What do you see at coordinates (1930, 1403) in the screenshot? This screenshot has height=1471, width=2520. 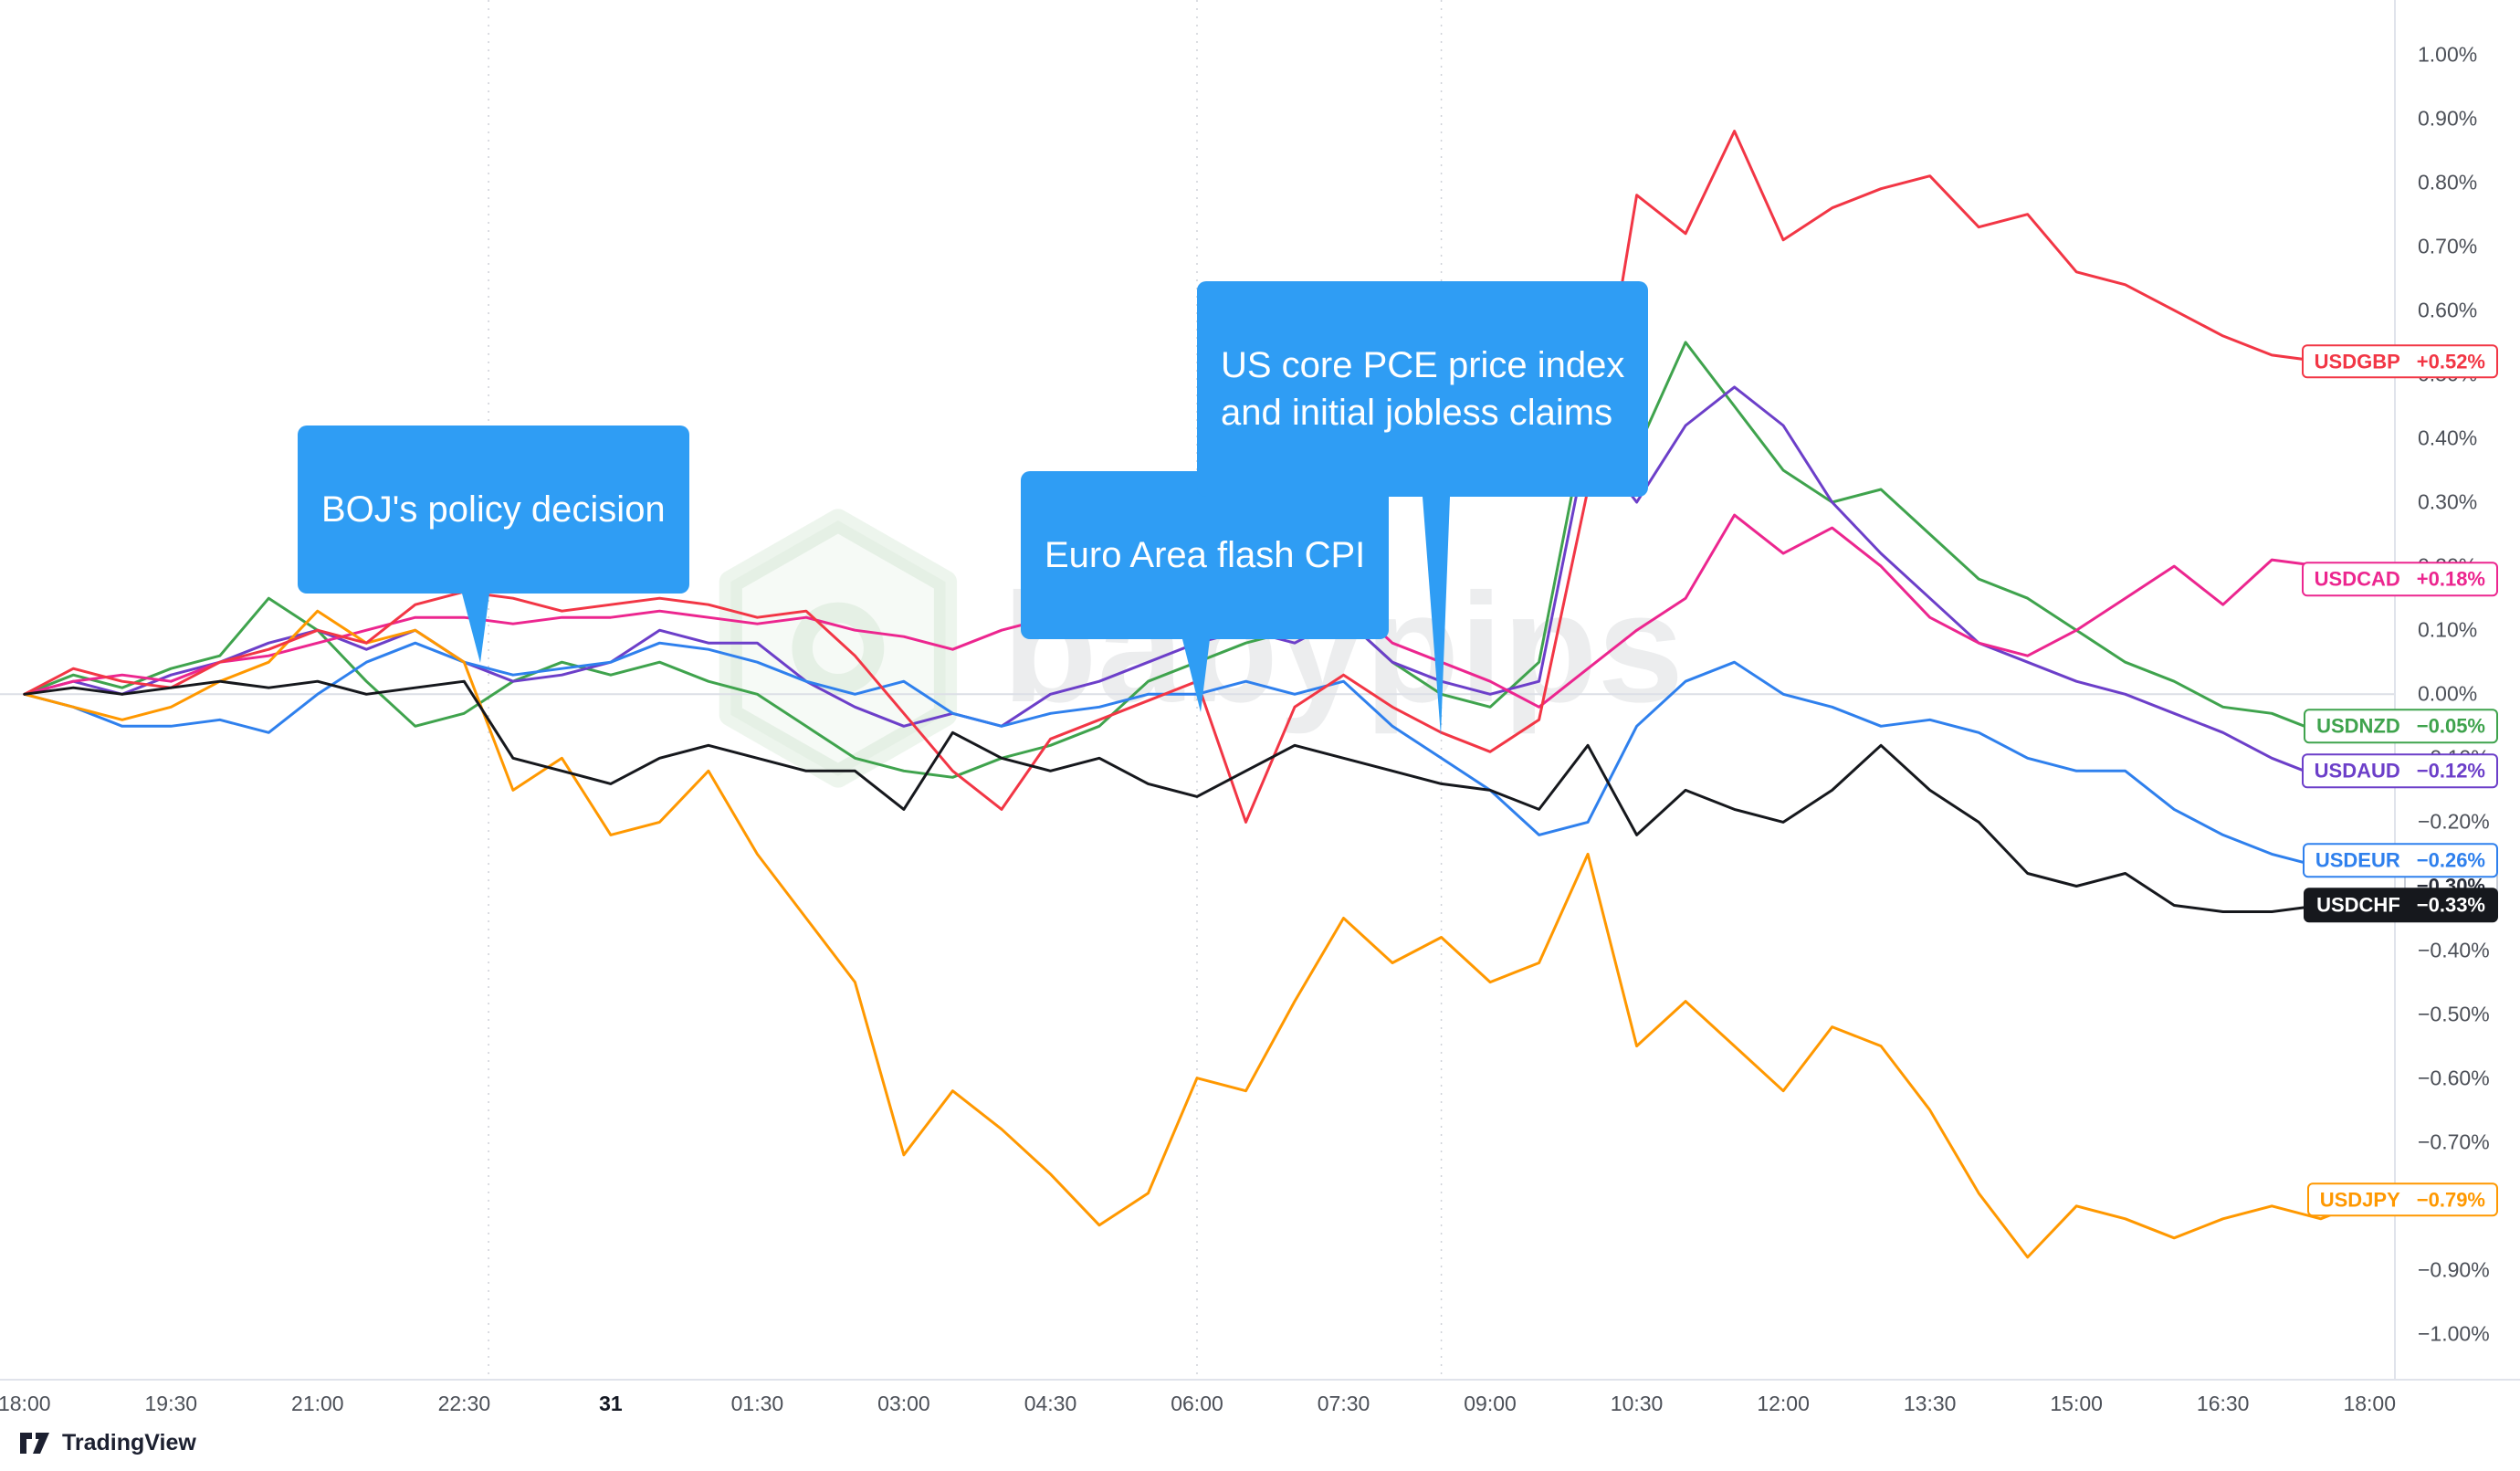 I see `x-axis-tick: 13:30` at bounding box center [1930, 1403].